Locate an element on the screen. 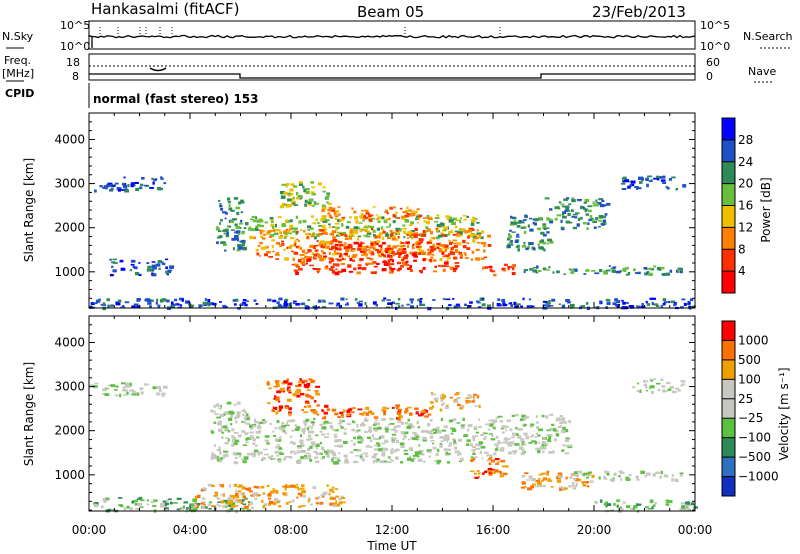  colorbar-tick-label: 20 is located at coordinates (745, 184).